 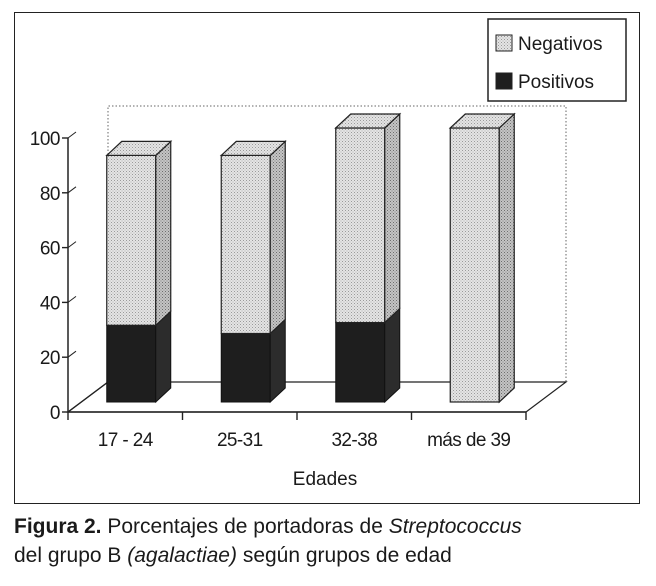 I want to click on legend: Negativos Positivos, so click(x=557, y=60).